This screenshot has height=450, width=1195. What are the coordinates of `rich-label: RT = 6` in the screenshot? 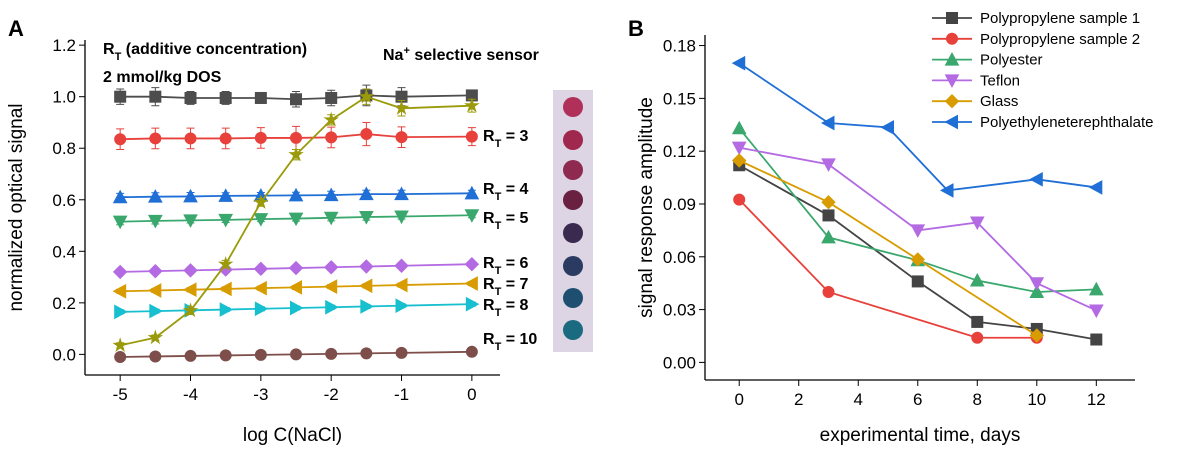 It's located at (506, 266).